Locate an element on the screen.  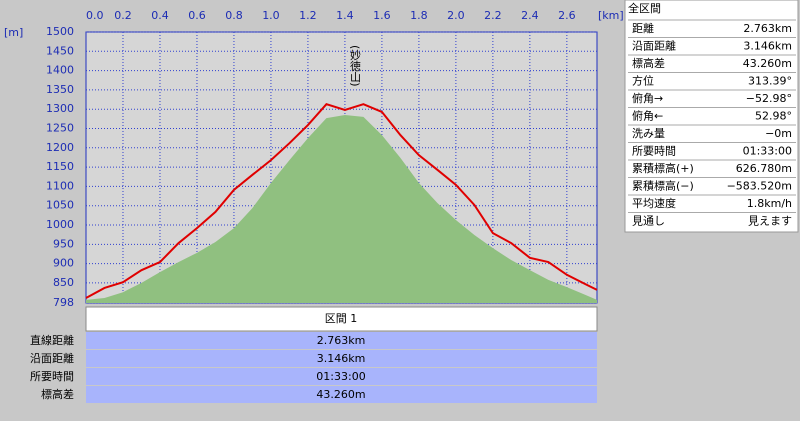
y-tick-label: 1350 is located at coordinates (60, 89).